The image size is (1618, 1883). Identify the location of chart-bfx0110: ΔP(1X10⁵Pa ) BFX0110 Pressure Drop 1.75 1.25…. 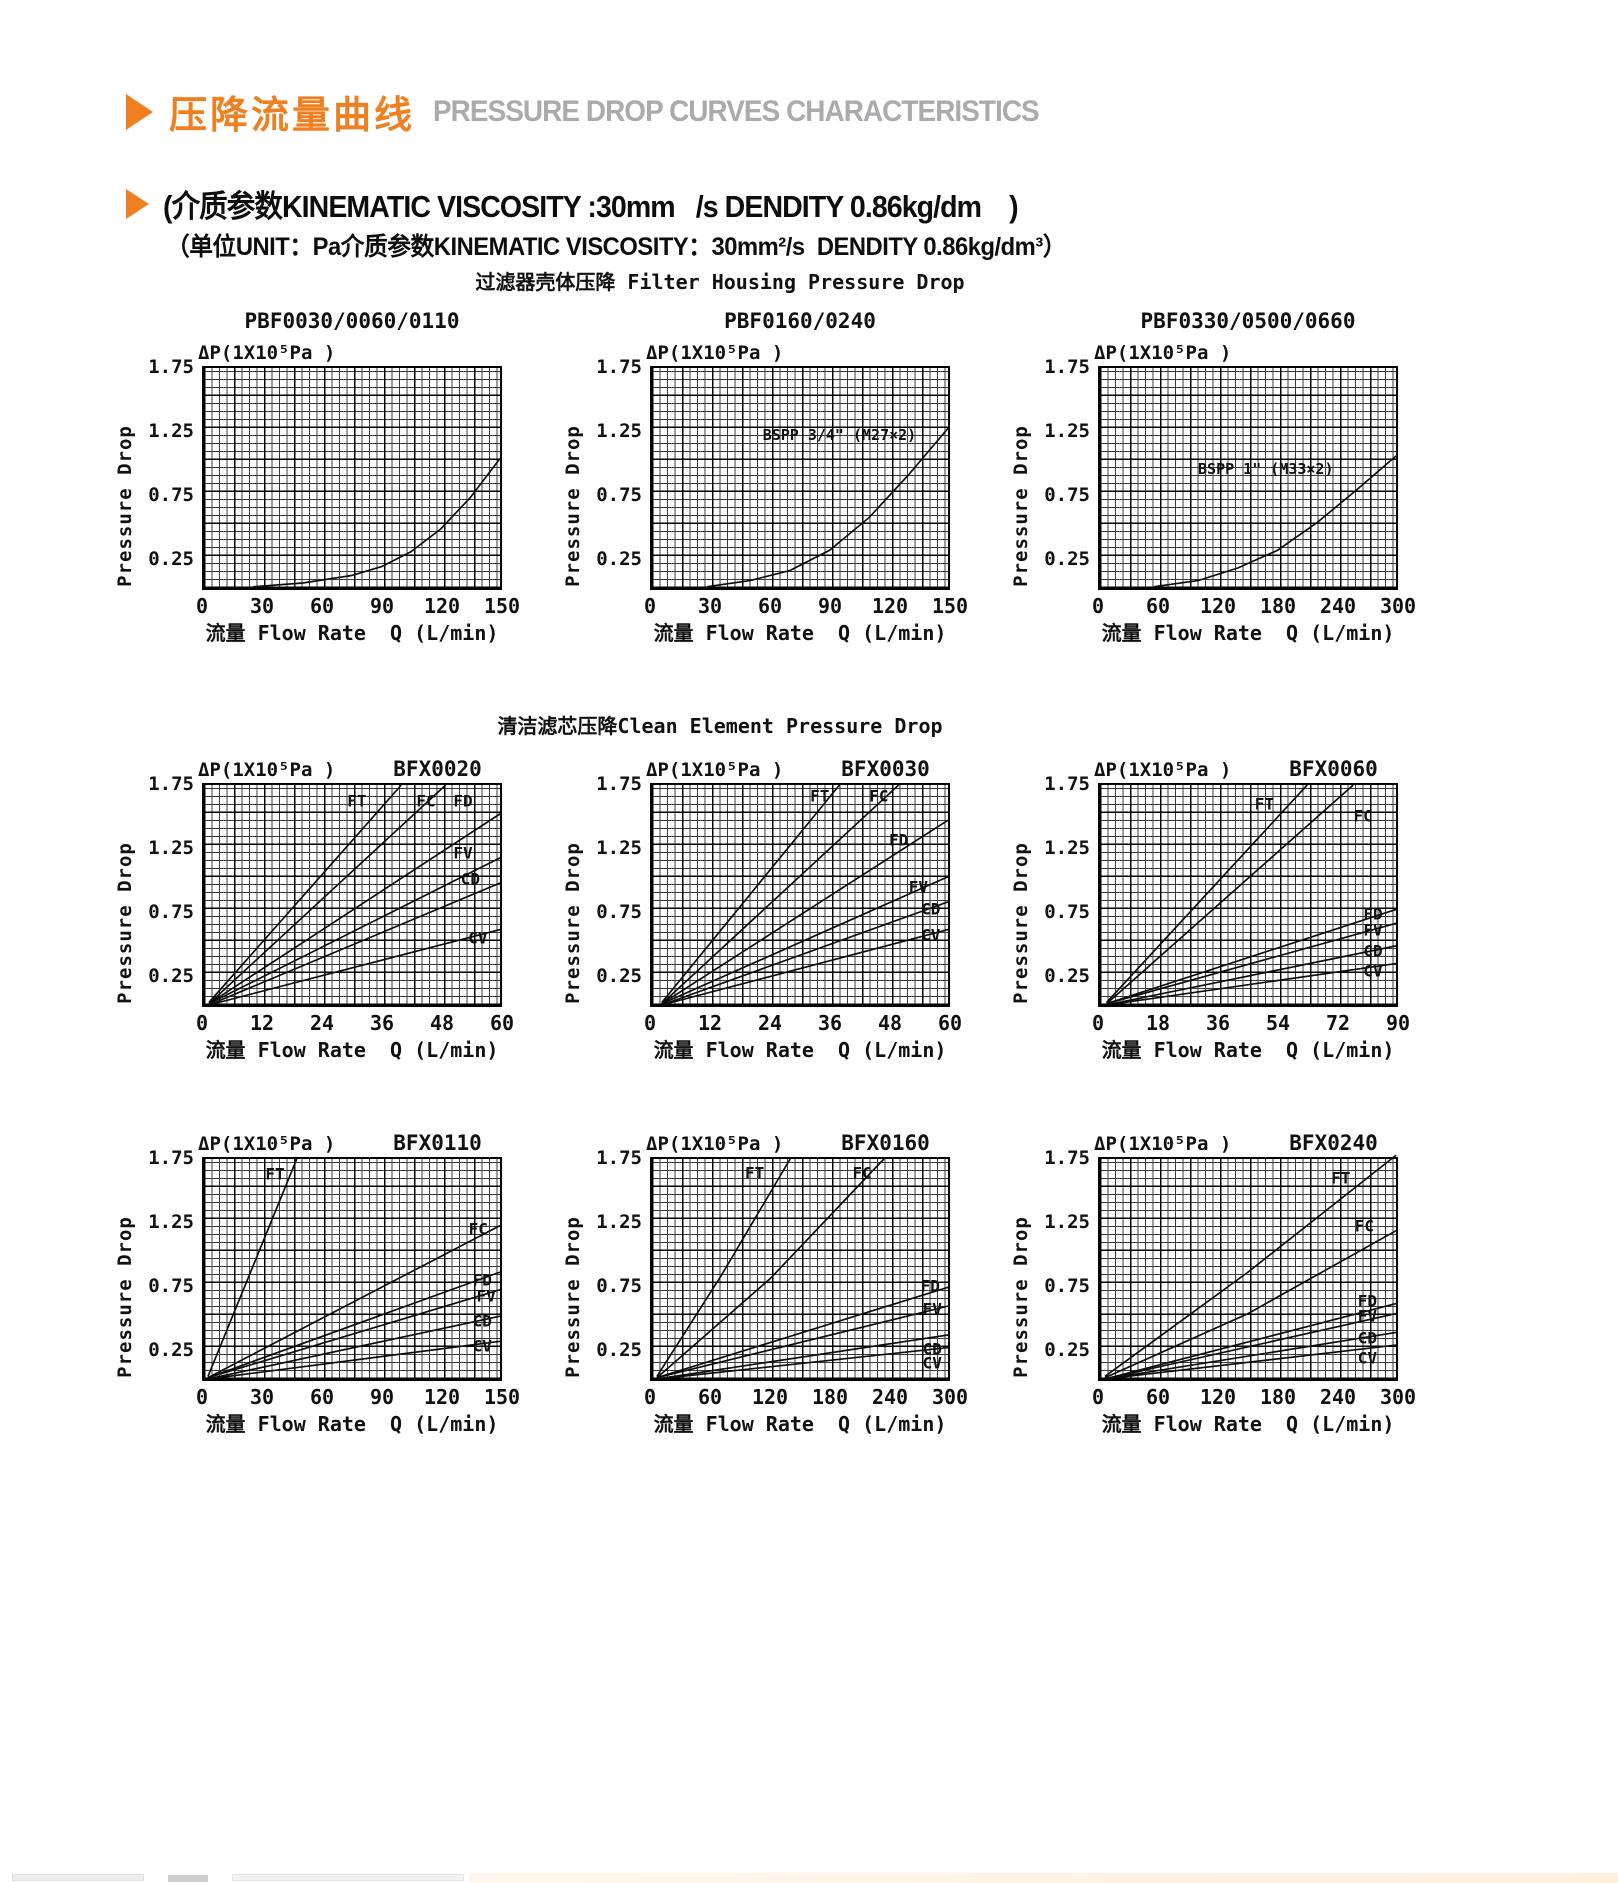
(316, 1282).